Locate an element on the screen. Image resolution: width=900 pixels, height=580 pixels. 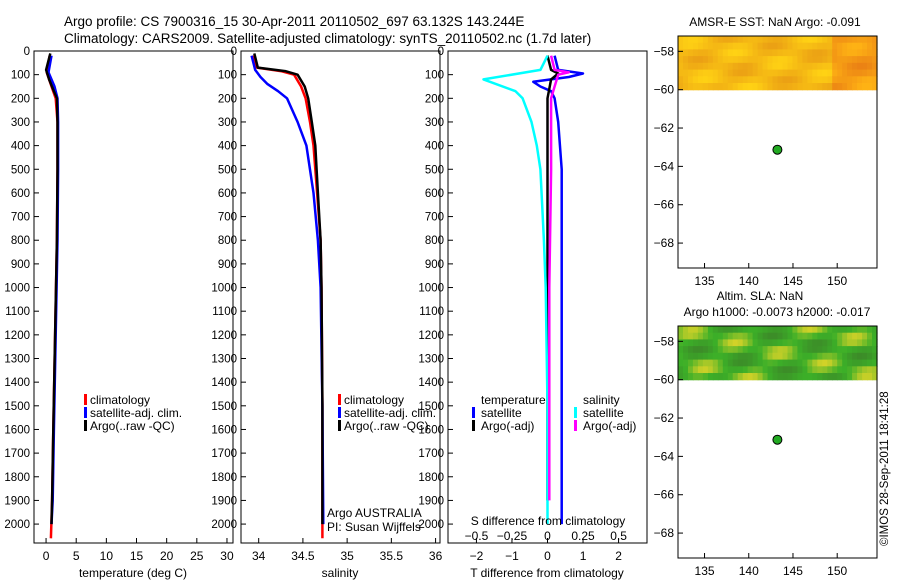
temperature-x-label: temperature (deg C) is located at coordinates (133, 573).